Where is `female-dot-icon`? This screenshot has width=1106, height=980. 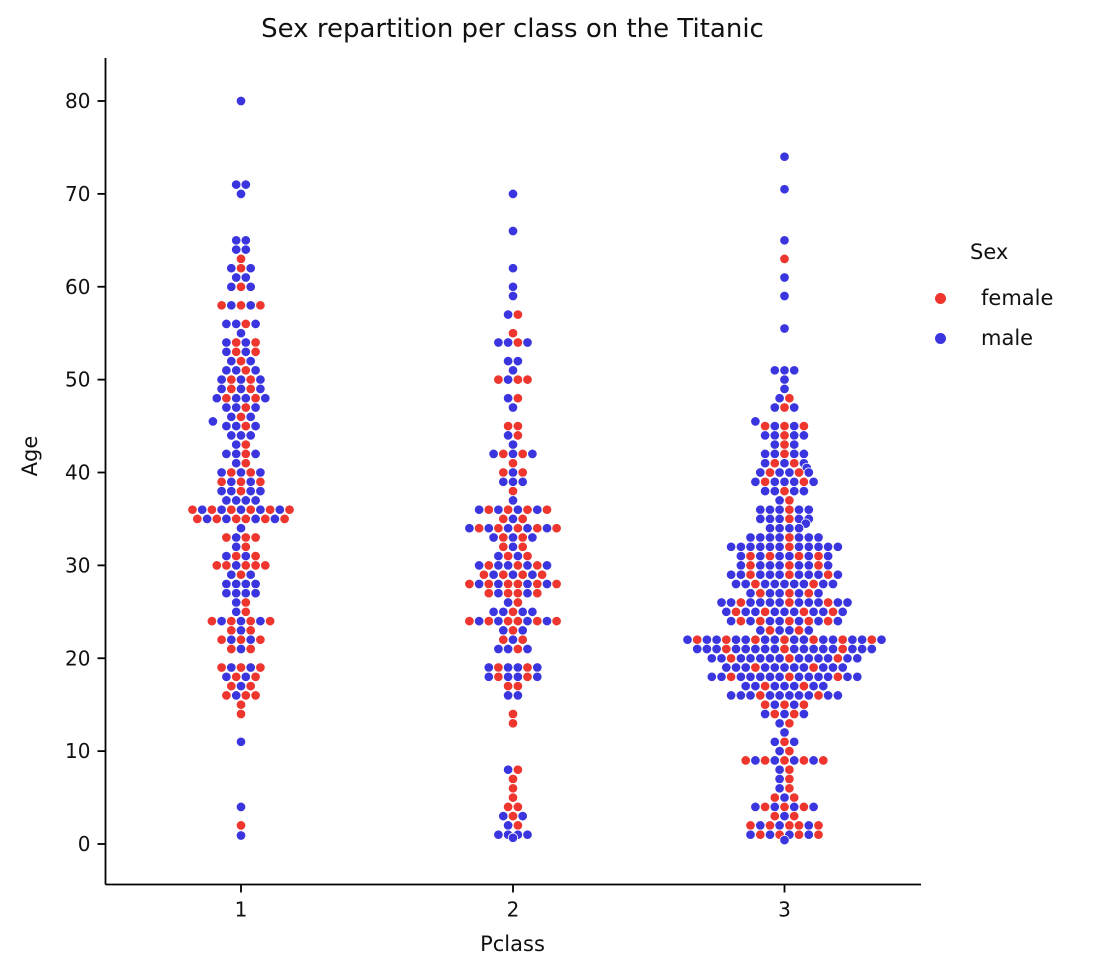
female-dot-icon is located at coordinates (940, 298).